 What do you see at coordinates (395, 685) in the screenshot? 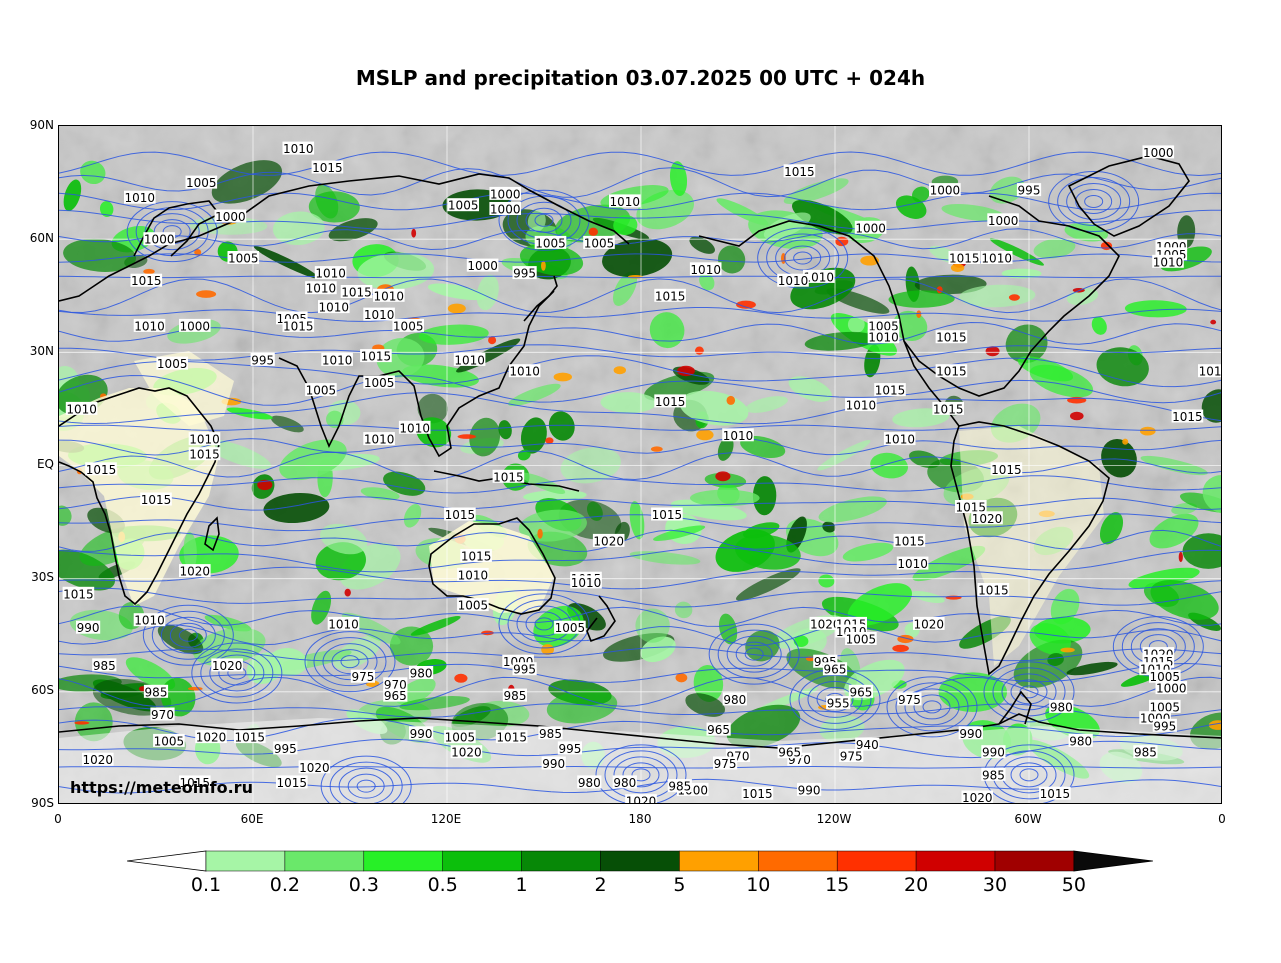
I see `pressure-label-text: 970` at bounding box center [395, 685].